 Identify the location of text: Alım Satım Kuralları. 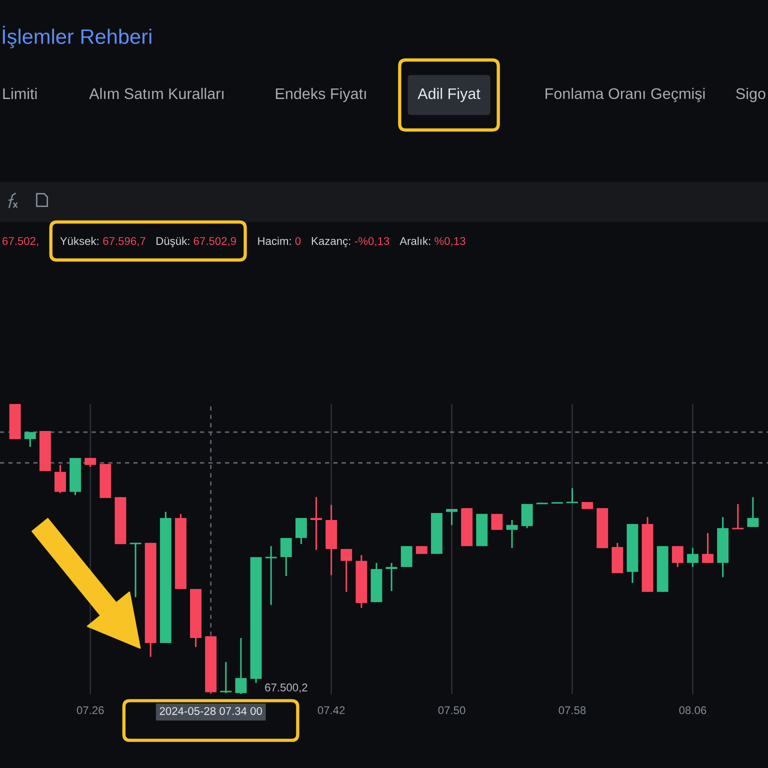
(156, 94).